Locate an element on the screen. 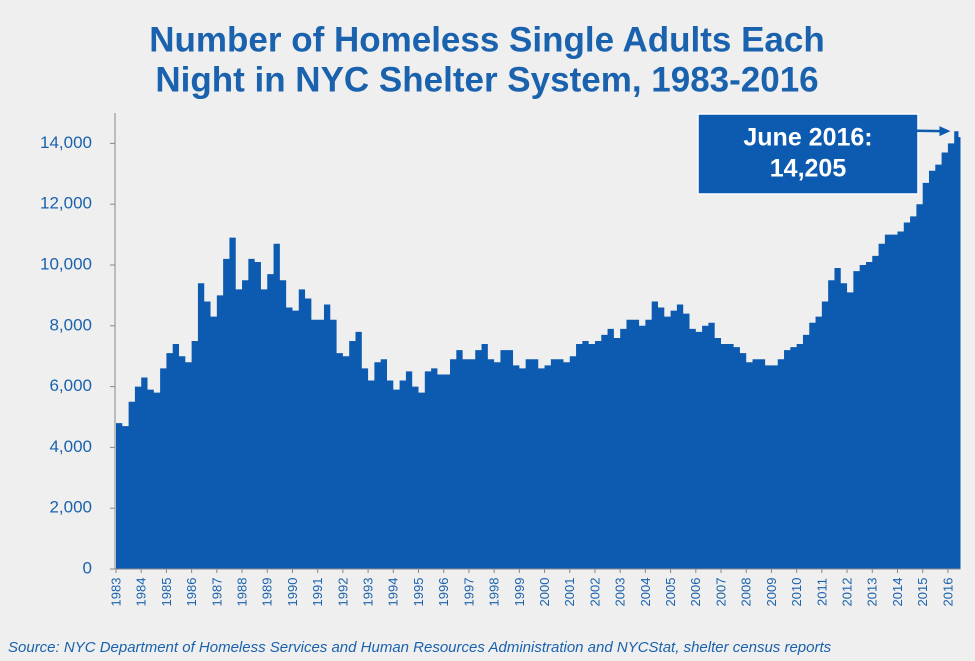 Image resolution: width=975 pixels, height=661 pixels. annotation-box is located at coordinates (808, 154).